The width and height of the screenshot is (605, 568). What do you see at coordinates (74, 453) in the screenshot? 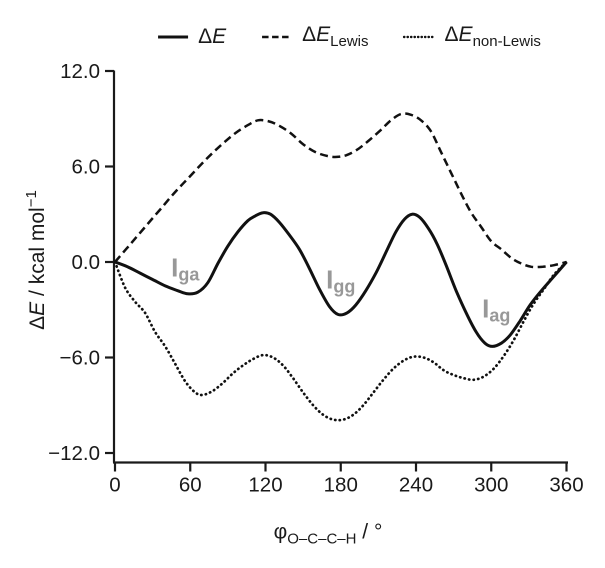
I see `y-tick-label: −12.0` at bounding box center [74, 453].